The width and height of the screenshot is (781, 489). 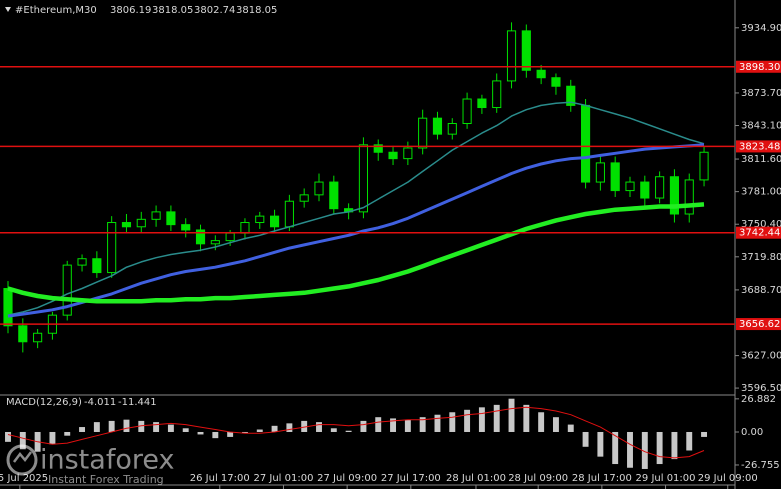 What do you see at coordinates (220, 478) in the screenshot?
I see `x-tick-label: 26 Jul 17:00` at bounding box center [220, 478].